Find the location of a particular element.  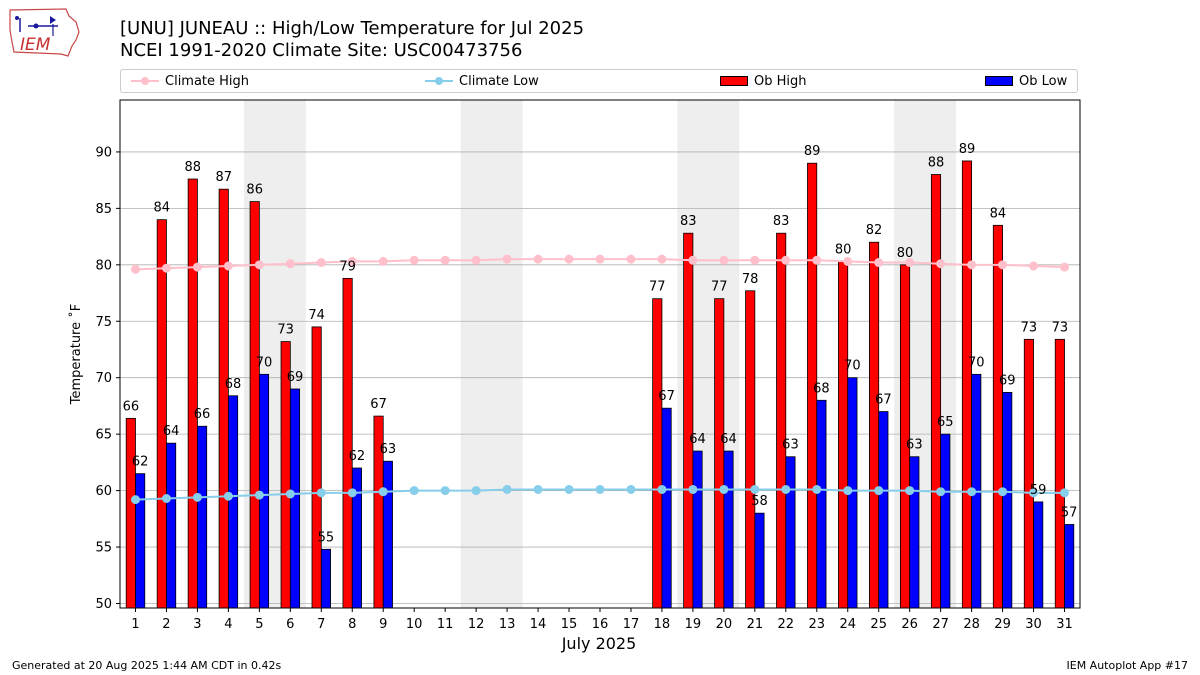

x-tick-label: 18 is located at coordinates (662, 624).